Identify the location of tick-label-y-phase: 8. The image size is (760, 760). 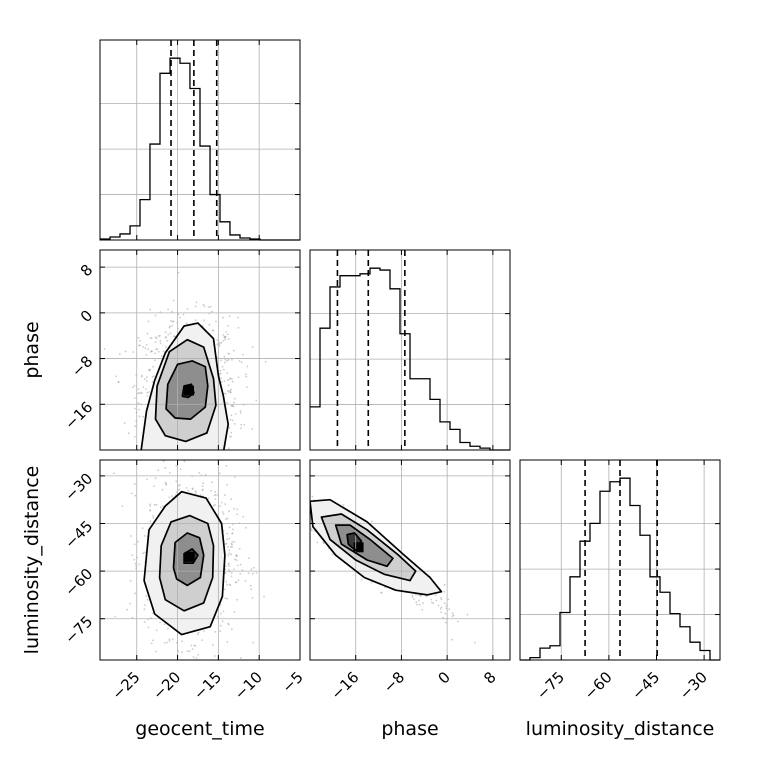
(86, 270).